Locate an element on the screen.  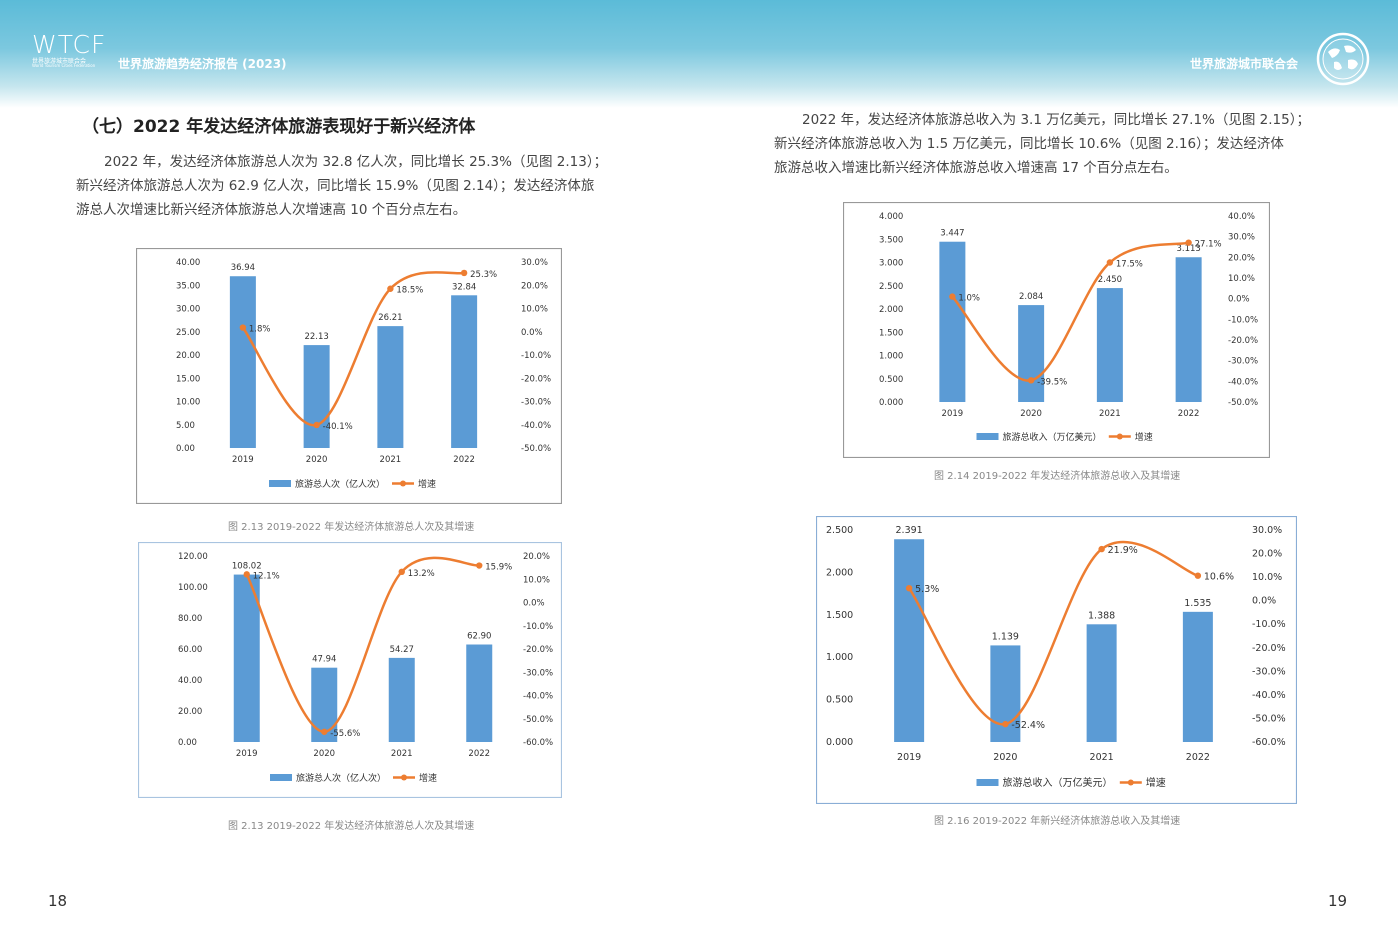
line-data-label: 12.1% is located at coordinates (266, 576).